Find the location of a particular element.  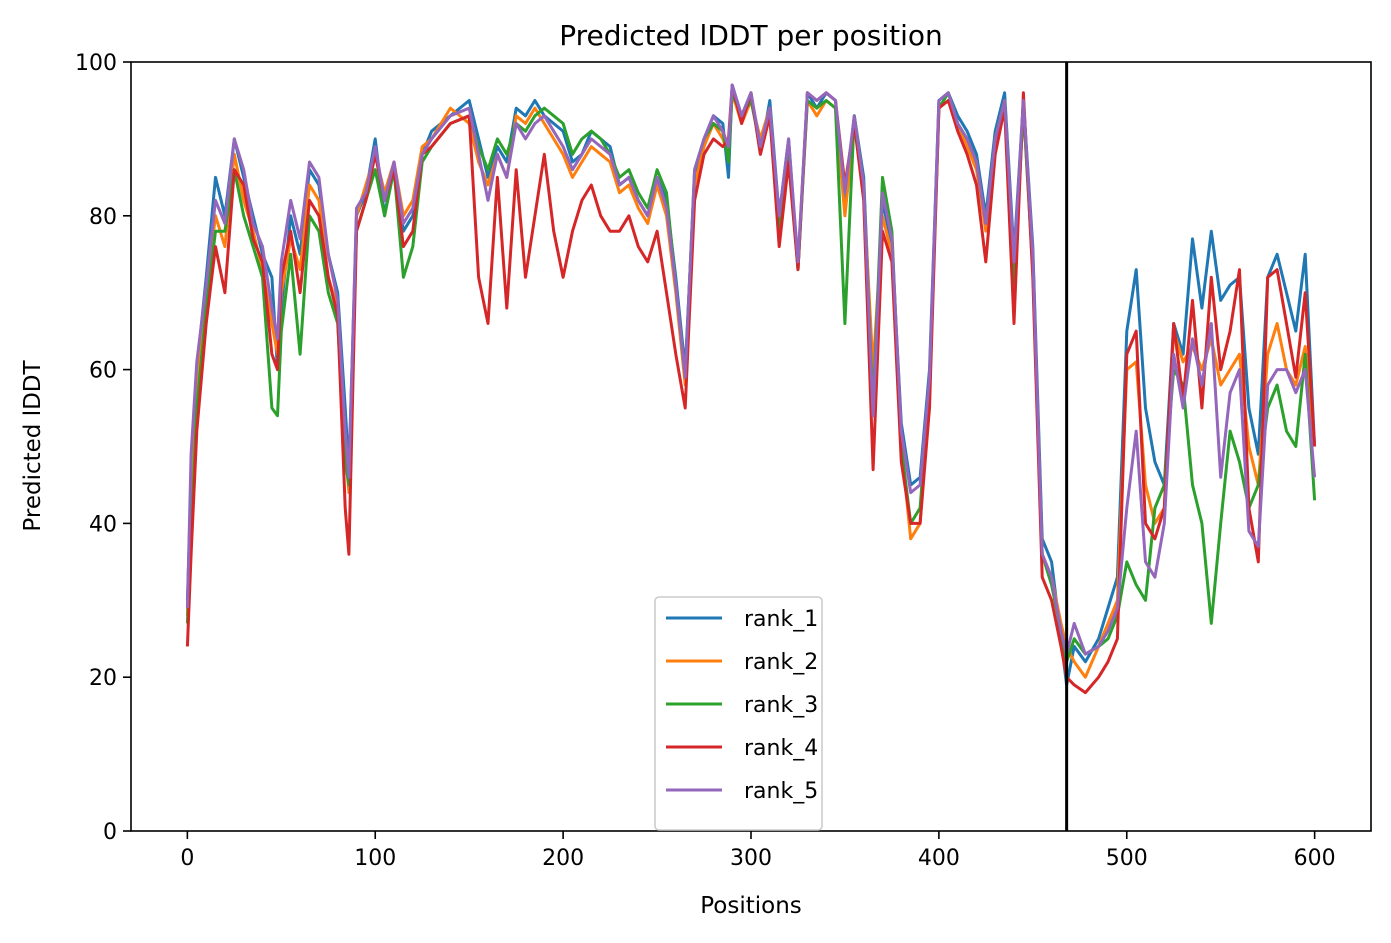

legend: rank_1 rank_2 rank_3 rank_4 rank_5 is located at coordinates (738, 713).